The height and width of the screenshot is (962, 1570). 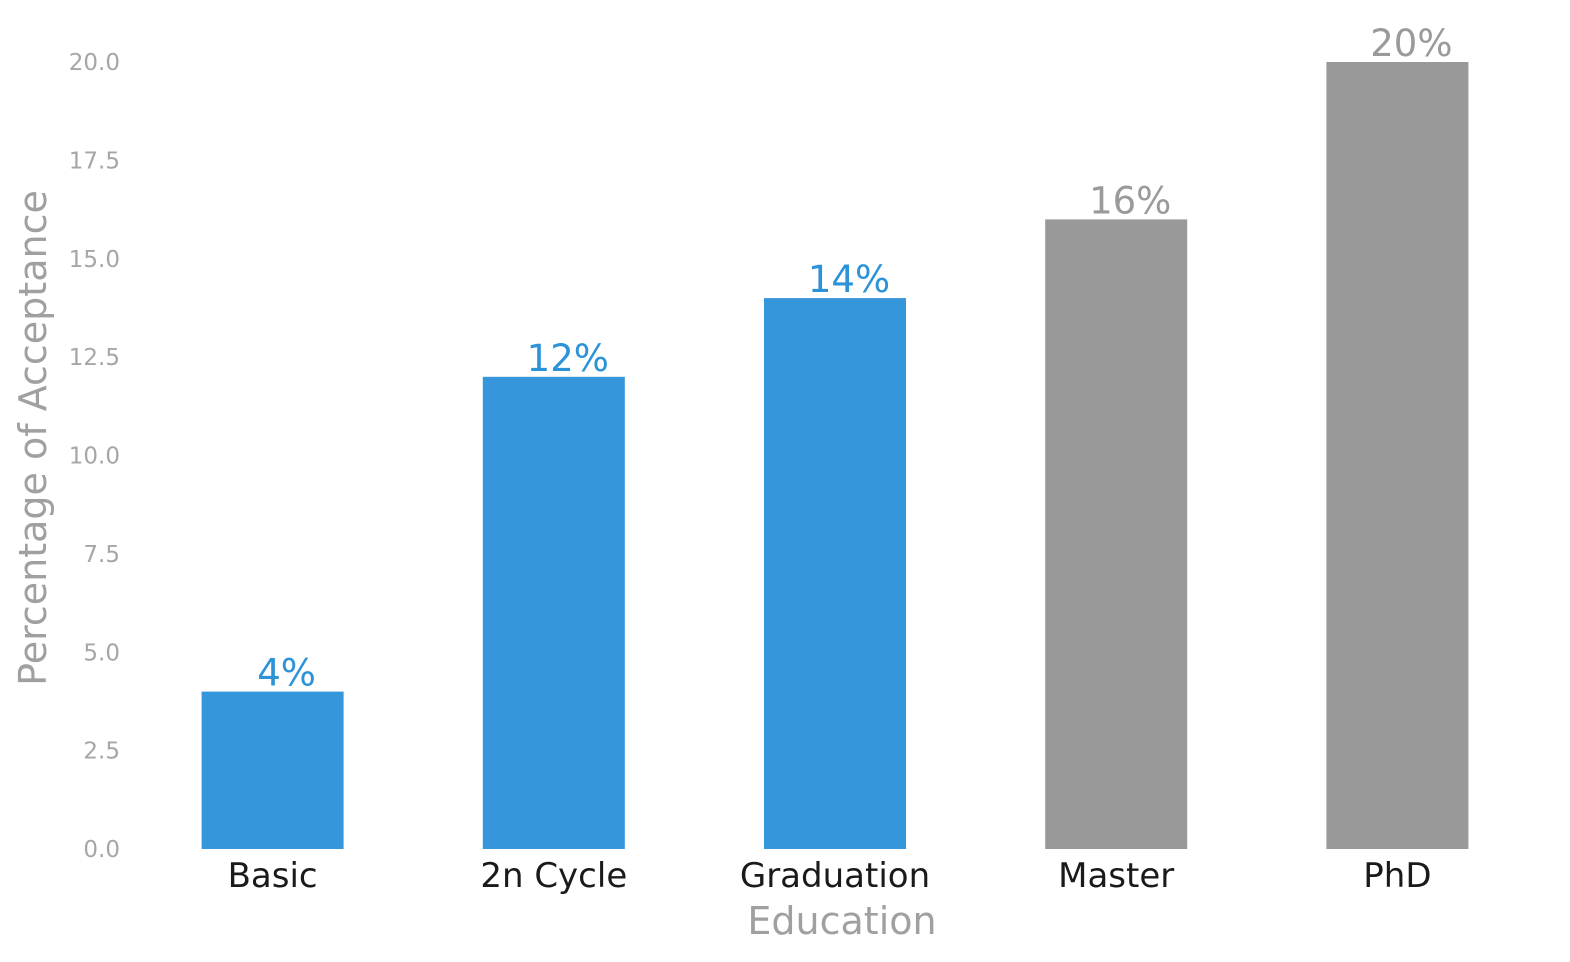 I want to click on x-tick-labels: Basic 2n Cycle Graduation Master PhD, so click(x=830, y=876).